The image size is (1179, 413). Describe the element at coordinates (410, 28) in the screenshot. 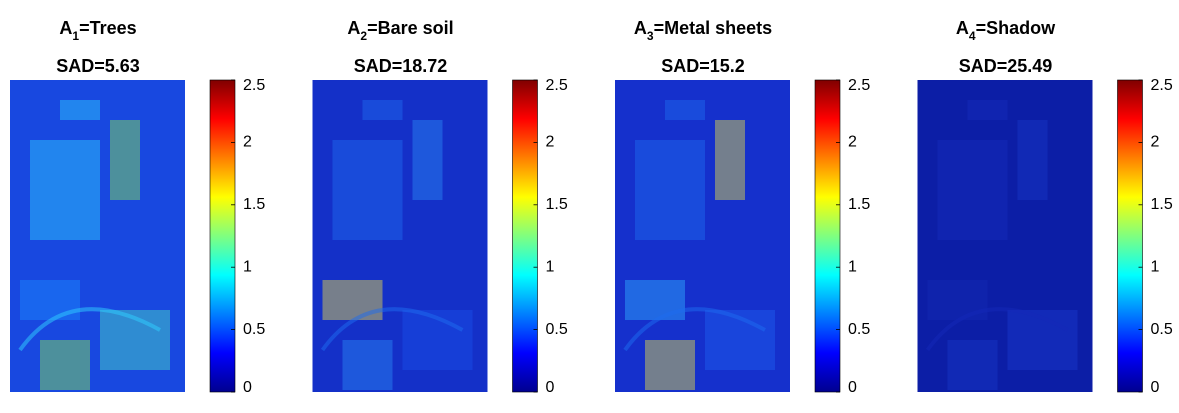

I see `title-name: =Bare soil` at that location.